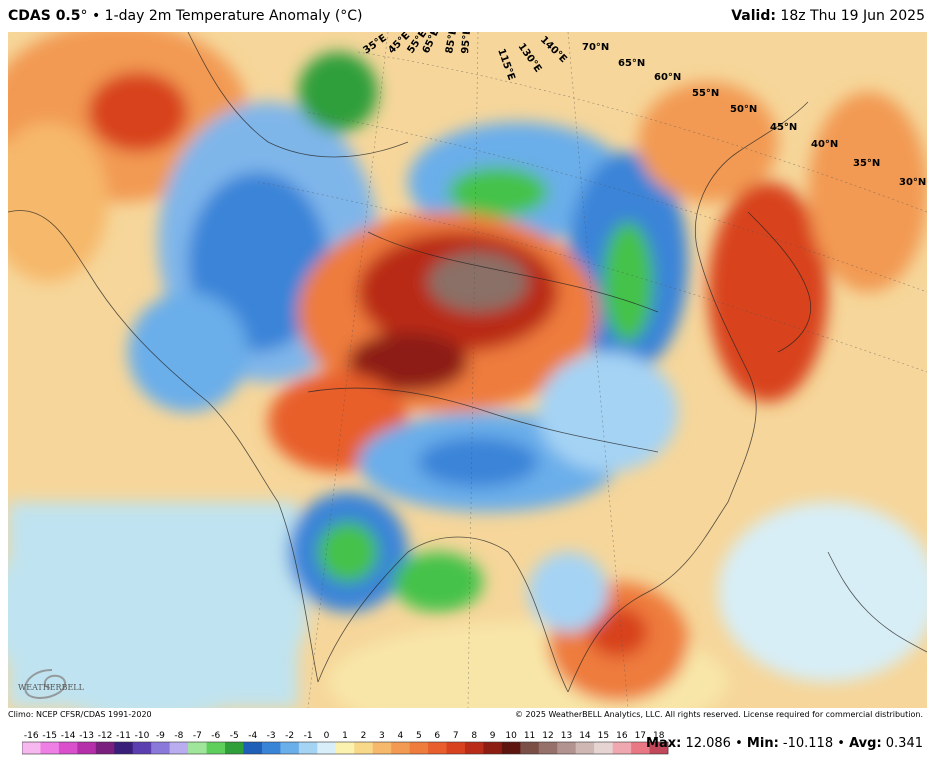  Describe the element at coordinates (912, 182) in the screenshot. I see `lat-label-30: 30°N` at that location.